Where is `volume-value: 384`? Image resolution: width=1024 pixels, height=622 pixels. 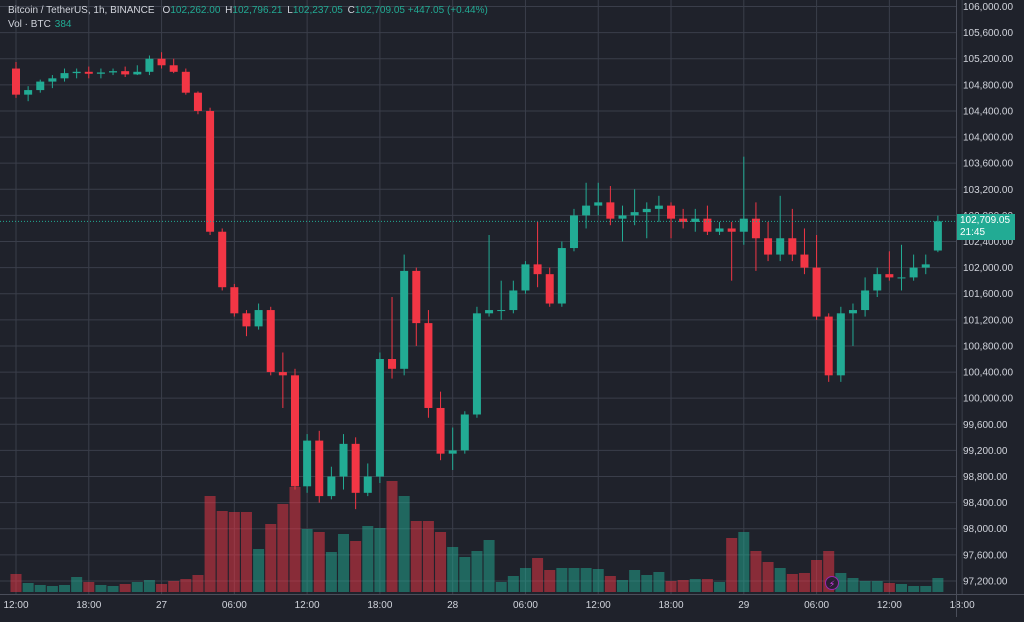 volume-value: 384 is located at coordinates (63, 24).